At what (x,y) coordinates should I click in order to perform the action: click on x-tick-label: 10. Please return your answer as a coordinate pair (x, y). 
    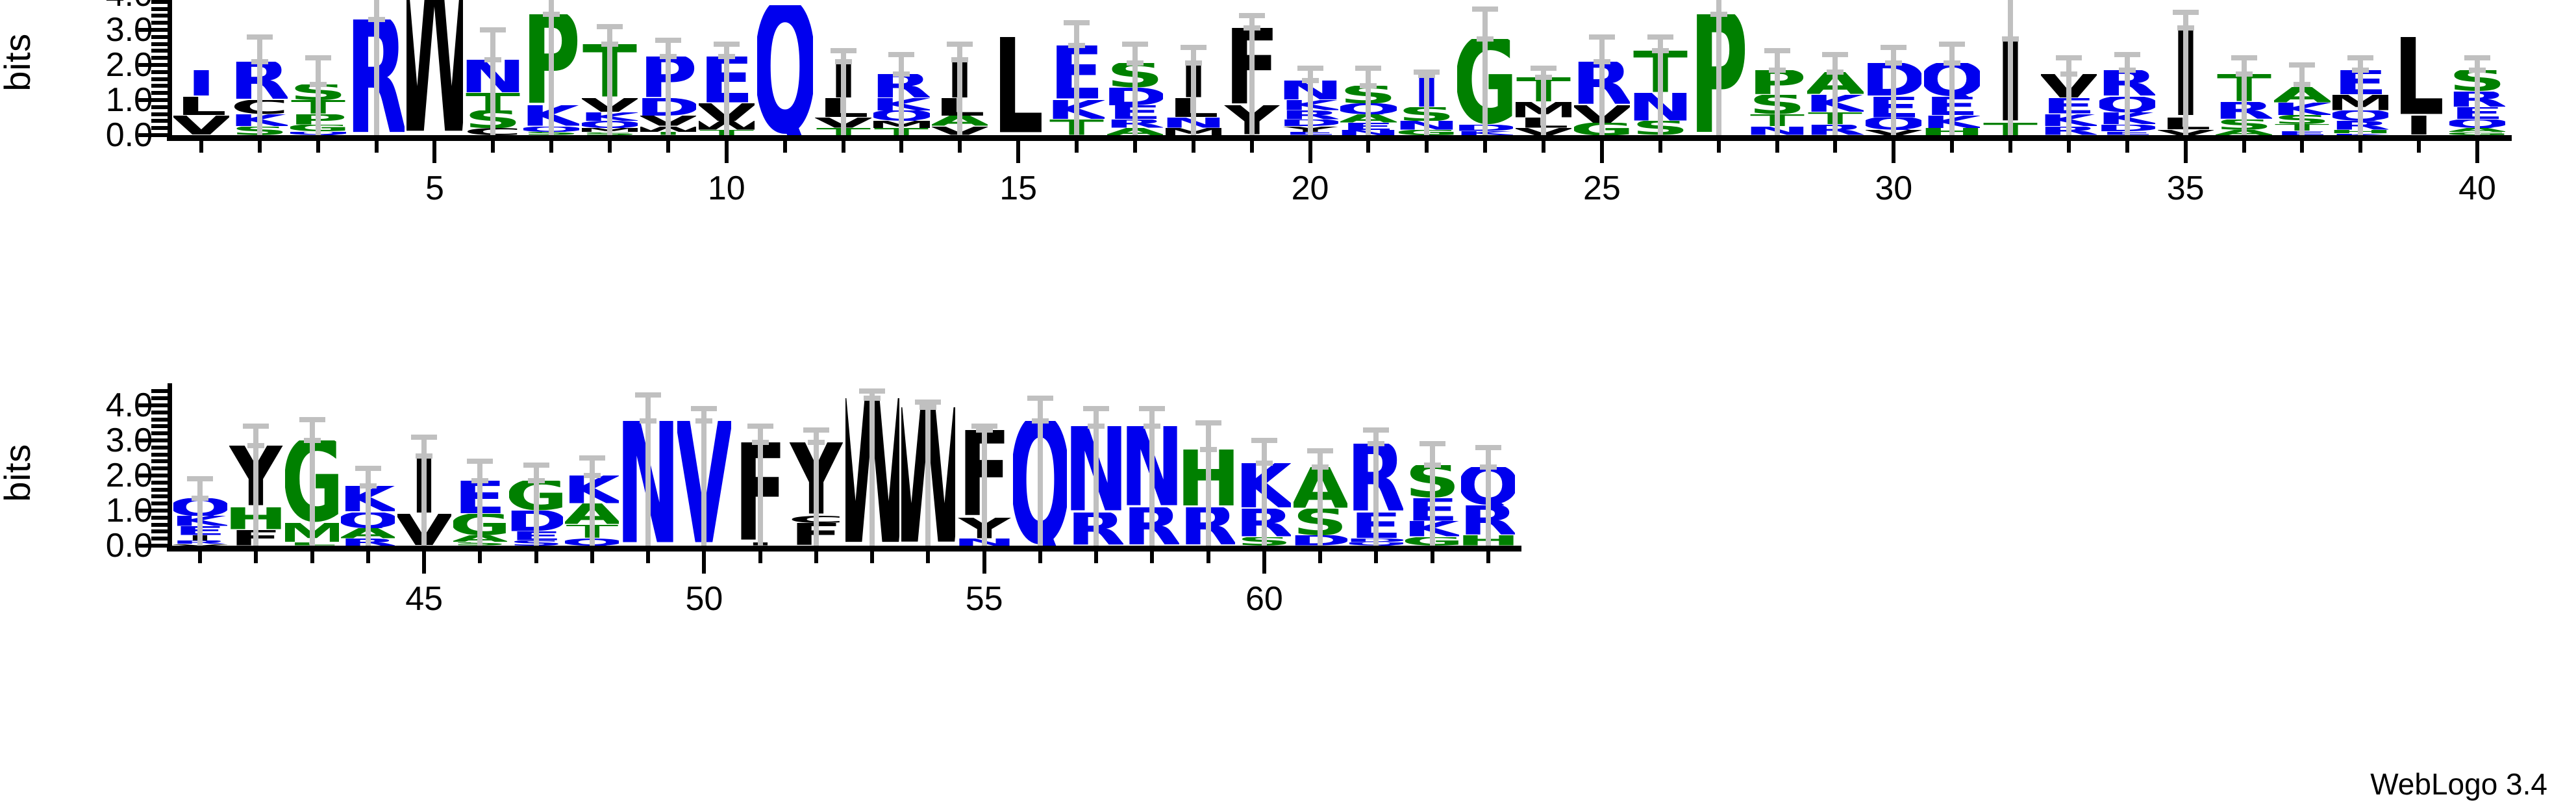
    Looking at the image, I should click on (726, 188).